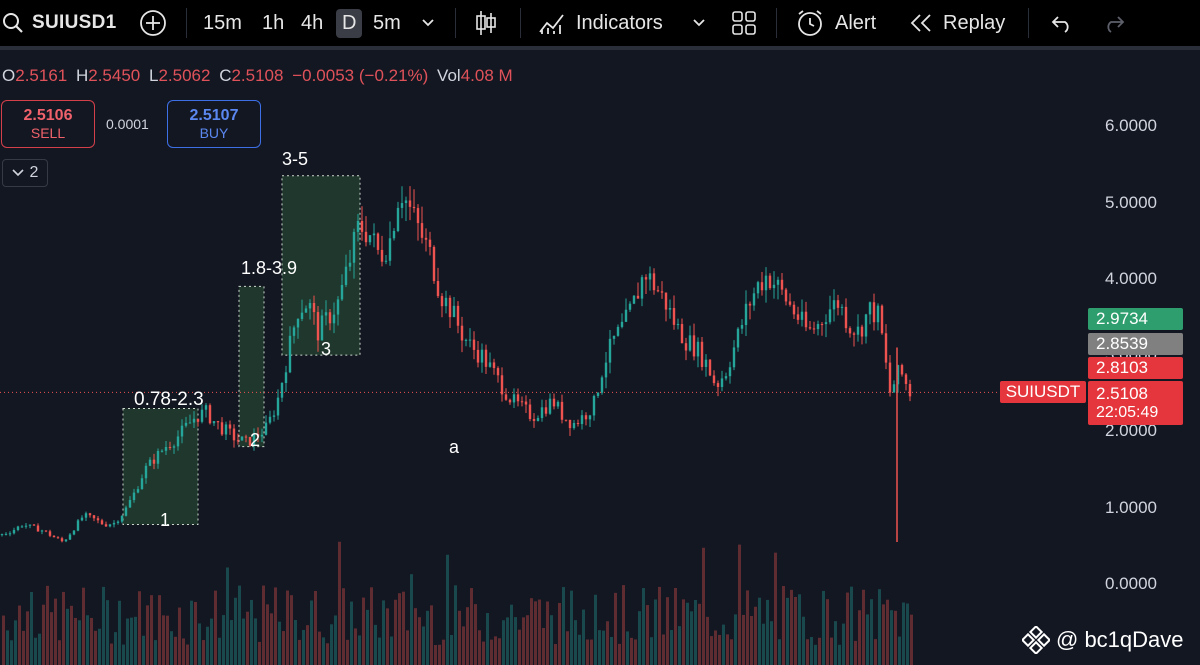 This screenshot has height=665, width=1200. What do you see at coordinates (48, 124) in the screenshot?
I see `sell-button: 2.5106 SELL` at bounding box center [48, 124].